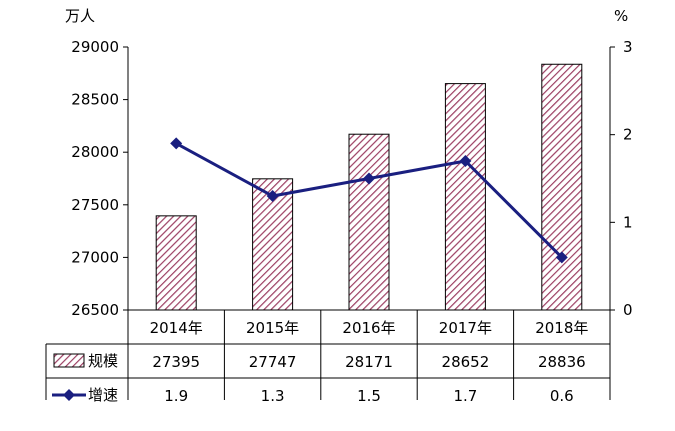 This screenshot has width=675, height=431. What do you see at coordinates (368, 328) in the screenshot?
I see `category-label: 2016年` at bounding box center [368, 328].